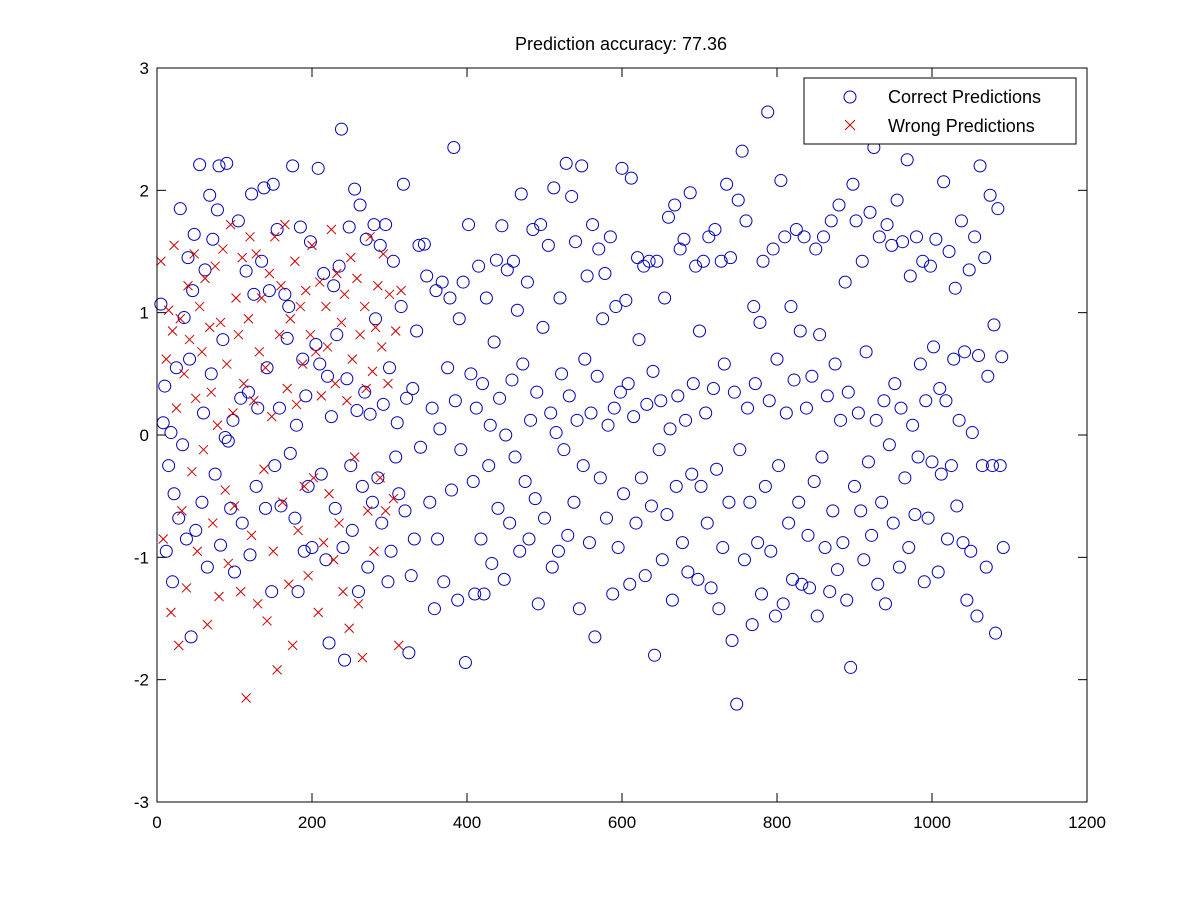 Image resolution: width=1200 pixels, height=900 pixels. What do you see at coordinates (622, 822) in the screenshot?
I see `x-tick-label: 600` at bounding box center [622, 822].